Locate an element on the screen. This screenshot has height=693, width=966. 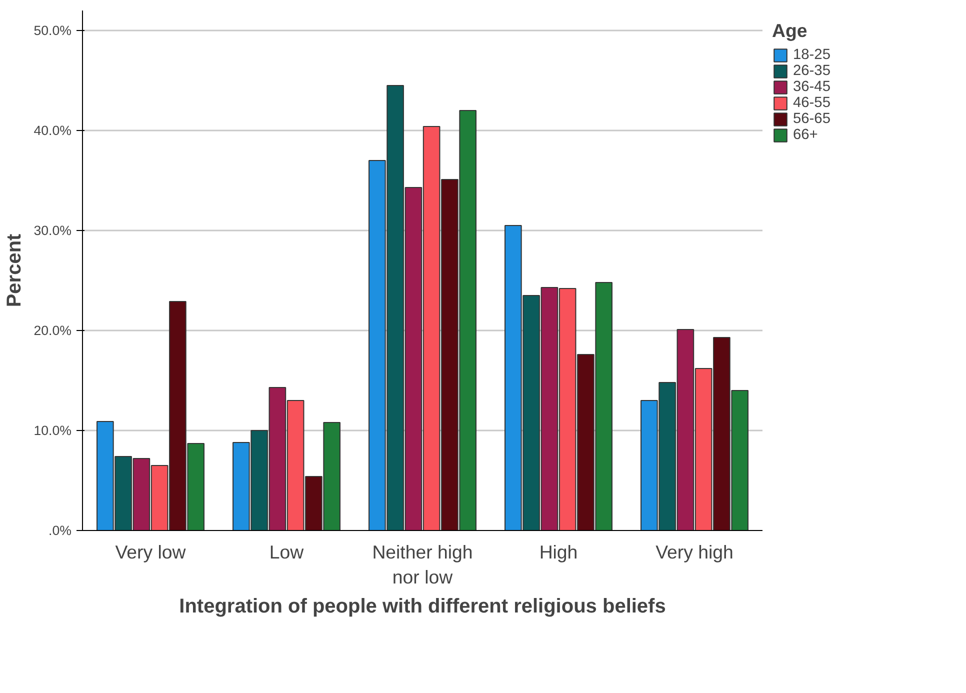
legend-title: Age is located at coordinates (790, 31).